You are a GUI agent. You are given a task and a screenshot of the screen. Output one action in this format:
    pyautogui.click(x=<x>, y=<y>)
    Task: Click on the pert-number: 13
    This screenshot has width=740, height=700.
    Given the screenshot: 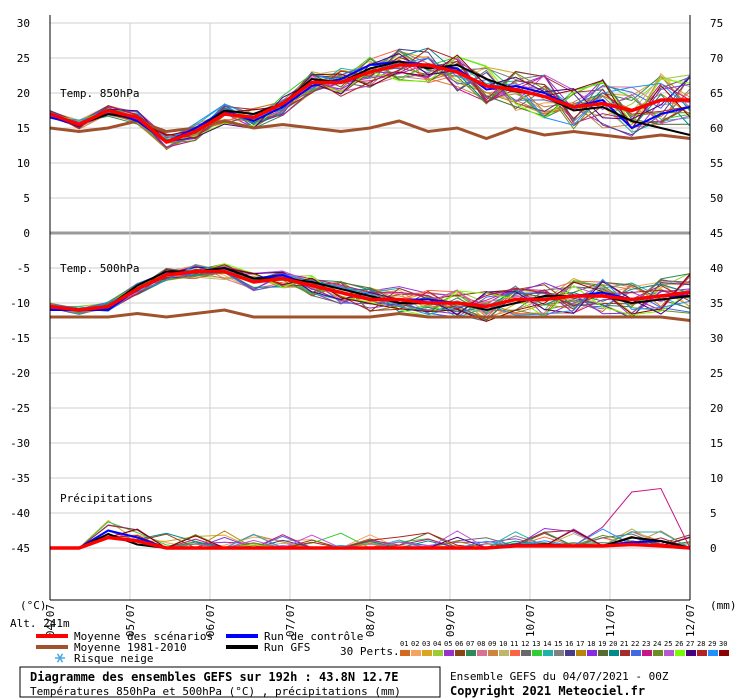 What is the action you would take?
    pyautogui.click(x=536, y=644)
    